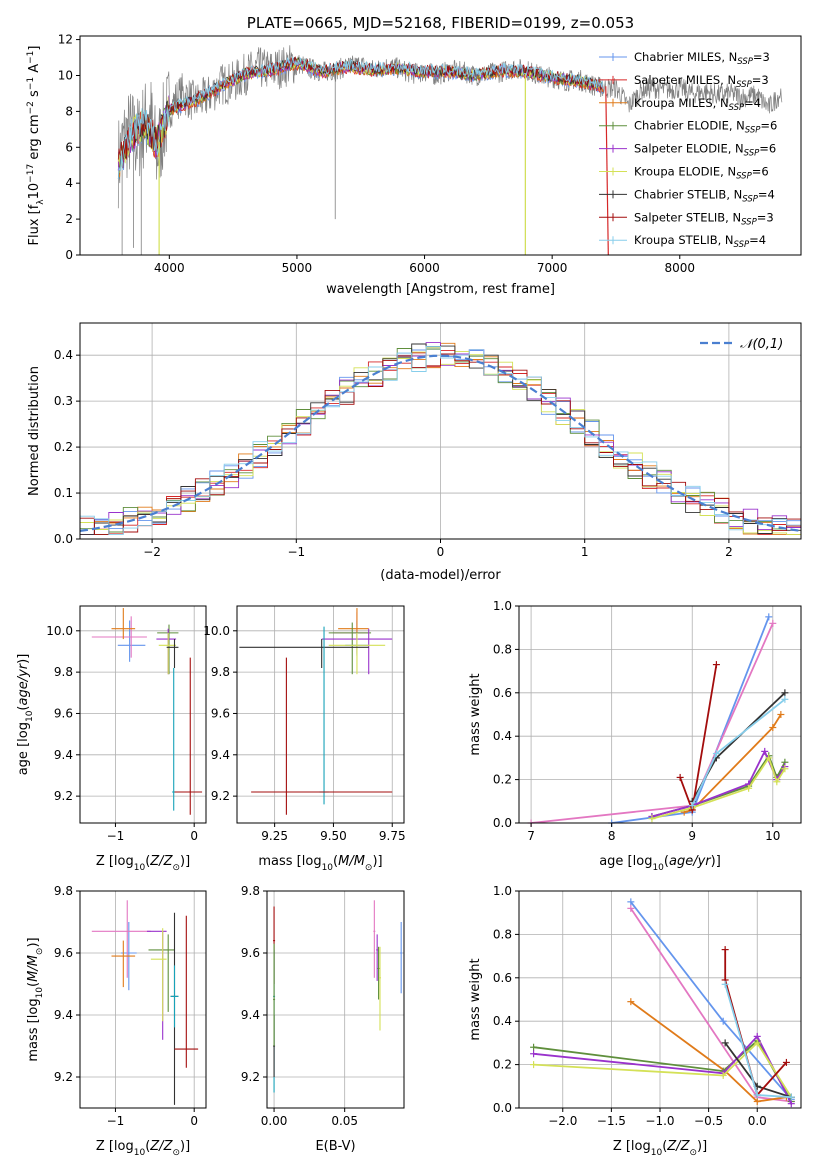  I want to click on y-axis-label: age [log10(age/yr)], so click(25, 715).